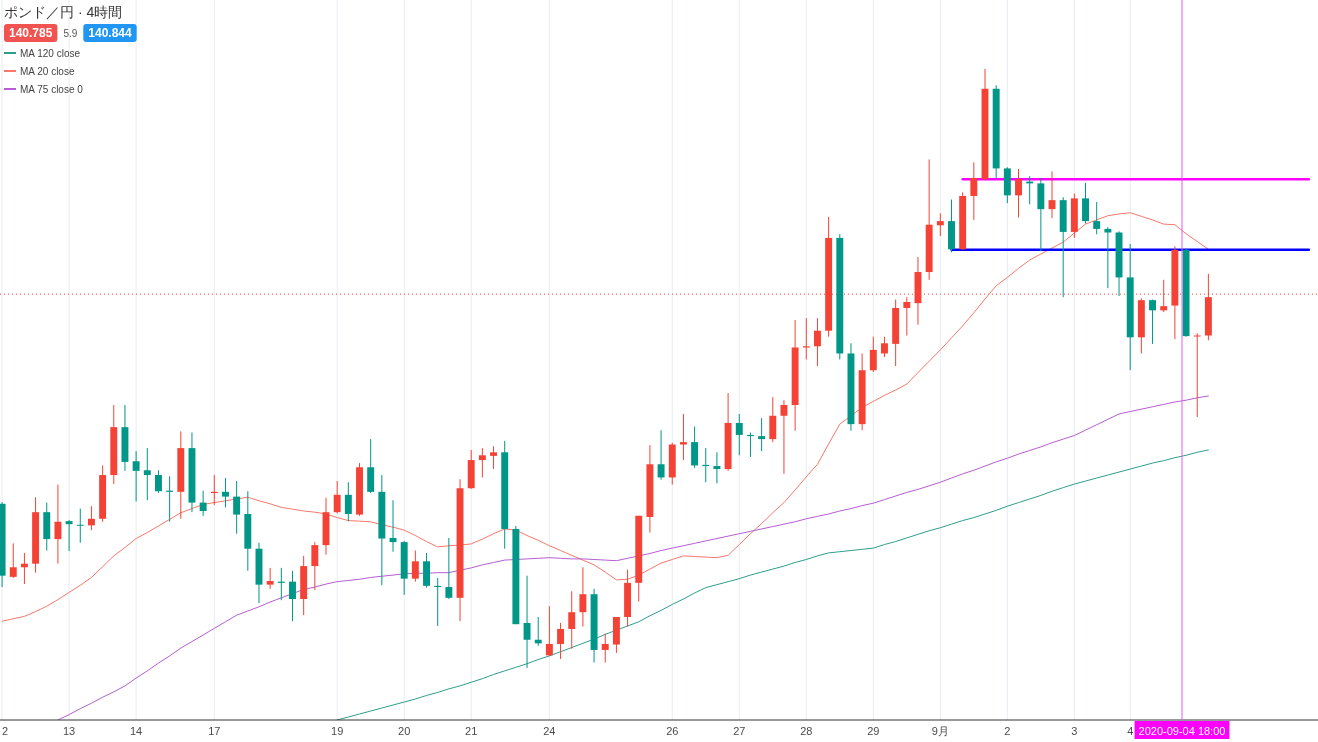  I want to click on legend-label: MA 75 close 0, so click(52, 89).